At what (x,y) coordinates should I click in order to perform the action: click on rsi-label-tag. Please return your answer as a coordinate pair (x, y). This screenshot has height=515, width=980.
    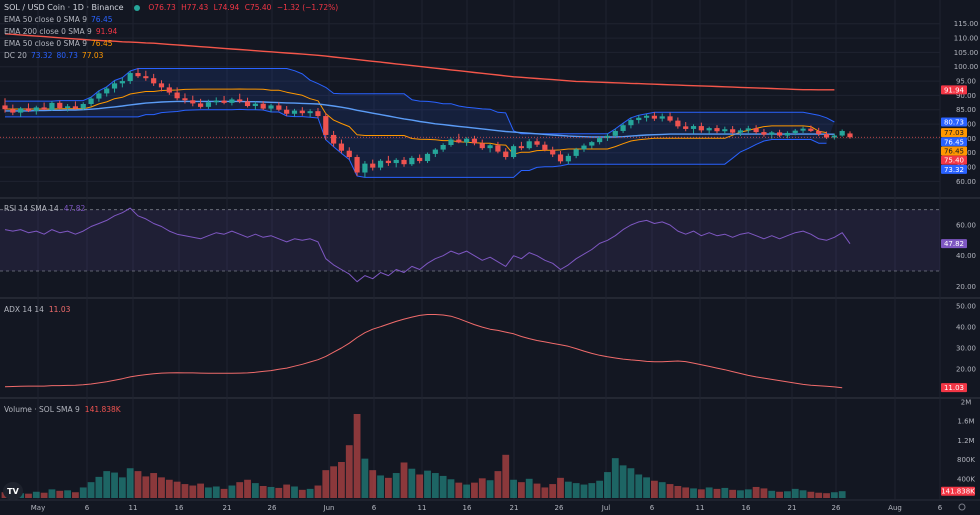
    Looking at the image, I should click on (954, 244).